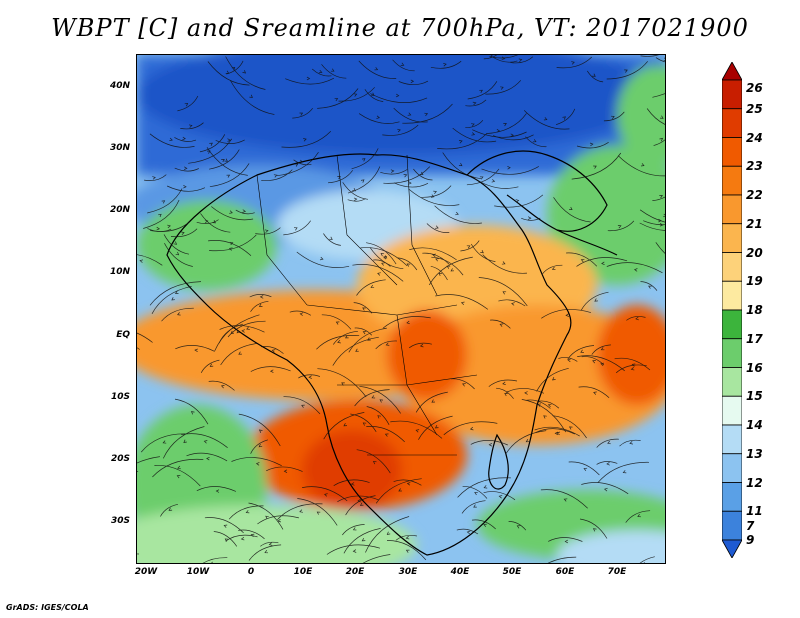 The image size is (800, 618). Describe the element at coordinates (119, 272) in the screenshot. I see `lat-label-10n: 10N` at that location.